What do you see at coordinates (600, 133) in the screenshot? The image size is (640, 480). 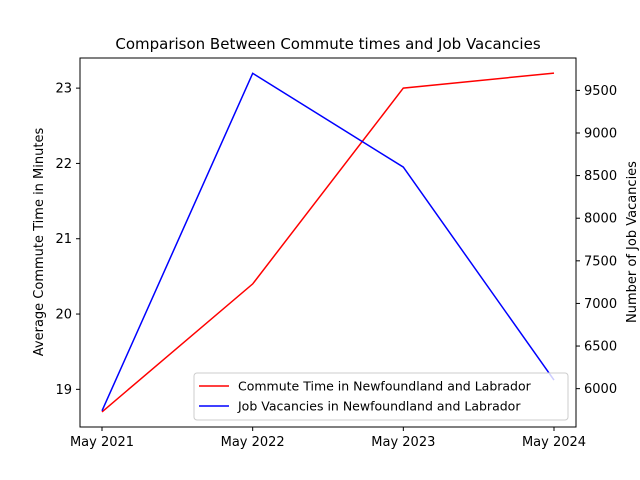 I see `y-right-tick-label: 9000` at bounding box center [600, 133].